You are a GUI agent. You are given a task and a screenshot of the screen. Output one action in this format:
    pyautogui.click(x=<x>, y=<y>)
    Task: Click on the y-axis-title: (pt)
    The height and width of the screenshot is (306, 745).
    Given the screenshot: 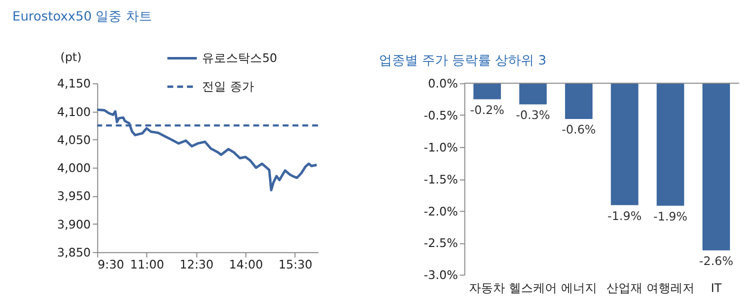 What is the action you would take?
    pyautogui.click(x=71, y=57)
    